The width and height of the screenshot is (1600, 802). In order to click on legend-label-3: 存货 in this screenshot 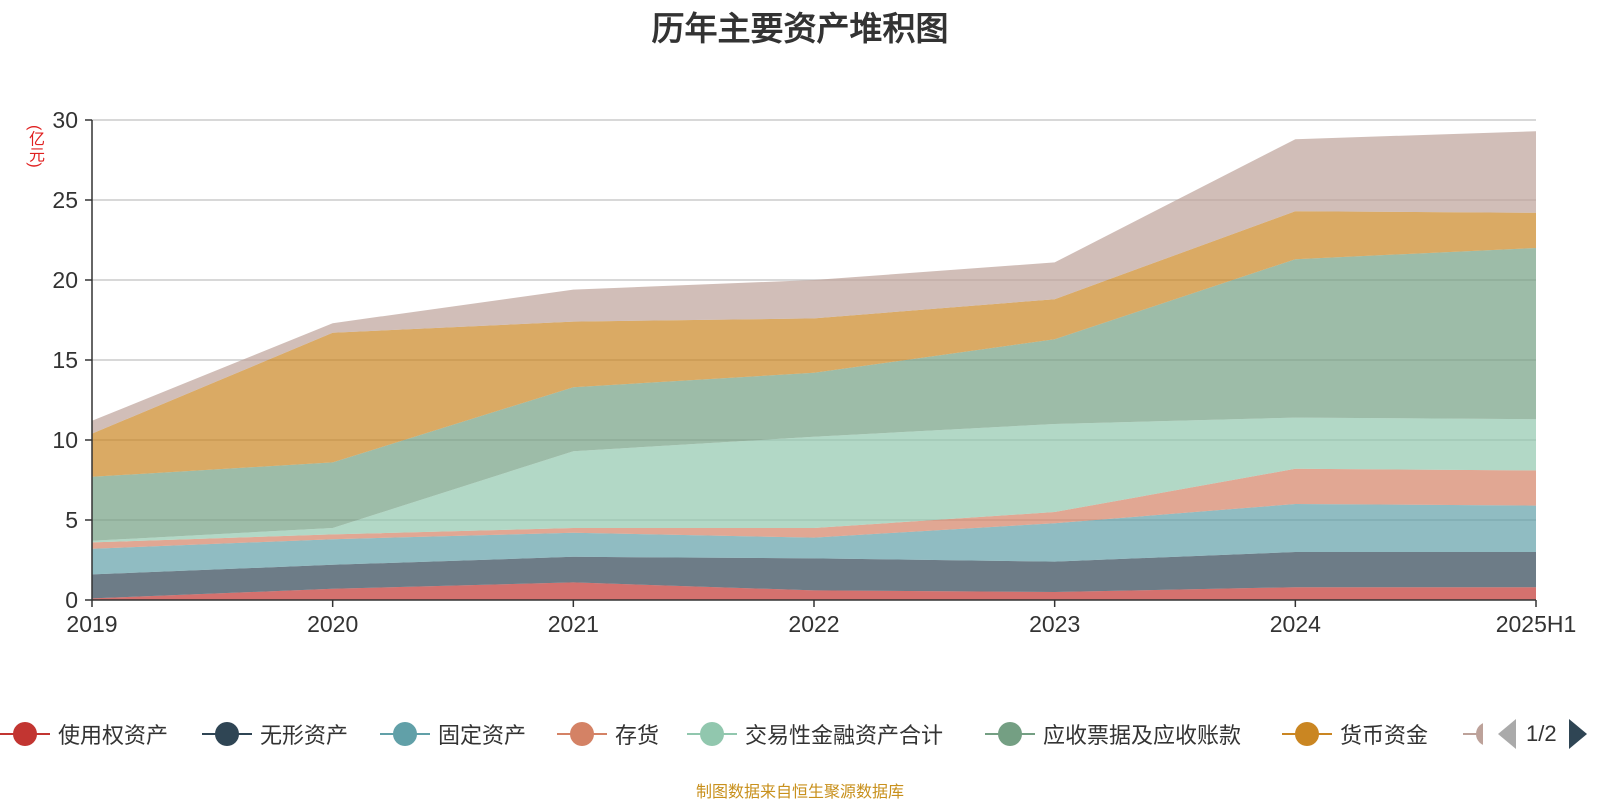, I will do `click(637, 735)`.